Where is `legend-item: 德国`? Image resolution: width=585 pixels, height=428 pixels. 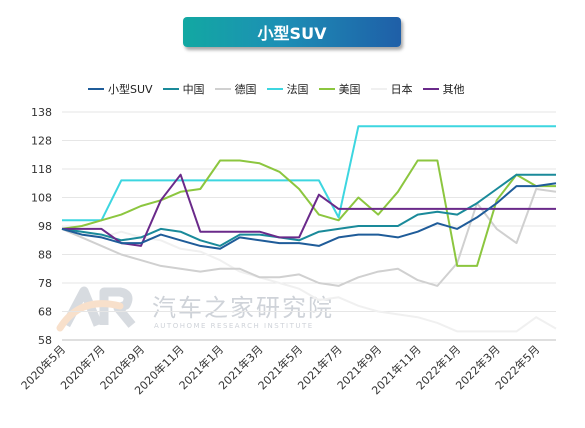
legend-item: 德国 is located at coordinates (235, 89).